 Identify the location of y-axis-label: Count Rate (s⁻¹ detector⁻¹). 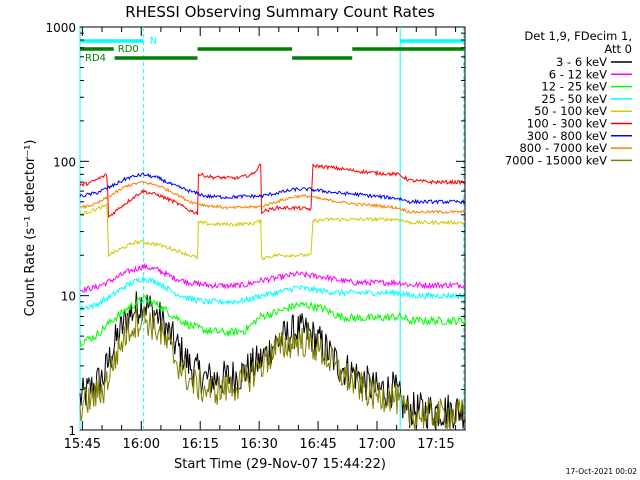
(30, 228).